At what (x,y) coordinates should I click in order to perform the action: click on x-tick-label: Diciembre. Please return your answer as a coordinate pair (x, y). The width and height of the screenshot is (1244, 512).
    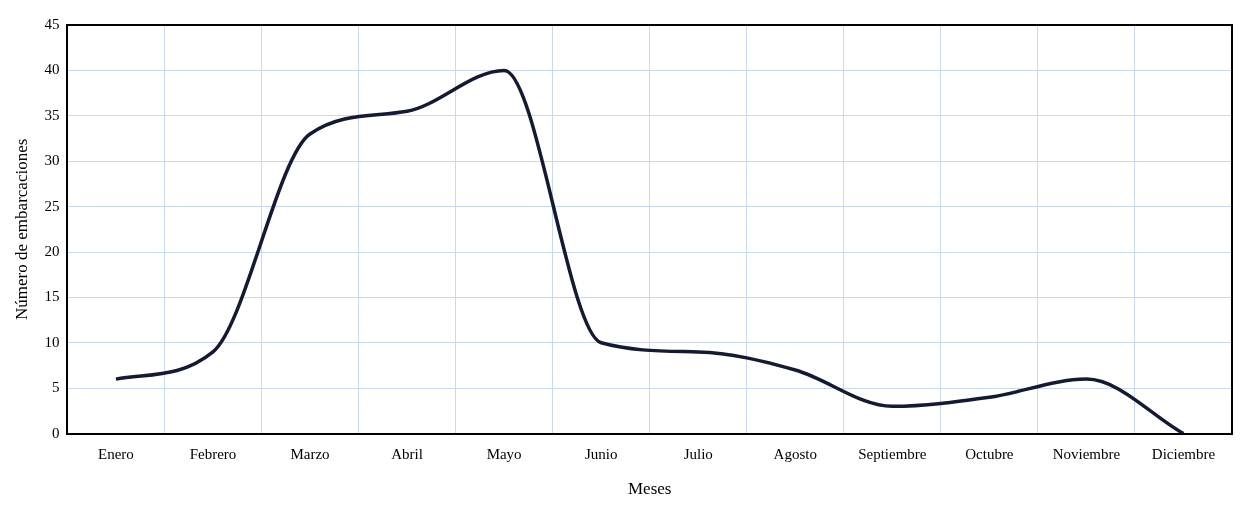
    Looking at the image, I should click on (1183, 453).